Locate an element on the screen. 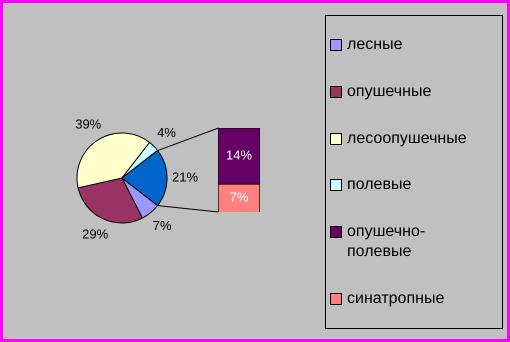  data-label: 39% is located at coordinates (88, 124).